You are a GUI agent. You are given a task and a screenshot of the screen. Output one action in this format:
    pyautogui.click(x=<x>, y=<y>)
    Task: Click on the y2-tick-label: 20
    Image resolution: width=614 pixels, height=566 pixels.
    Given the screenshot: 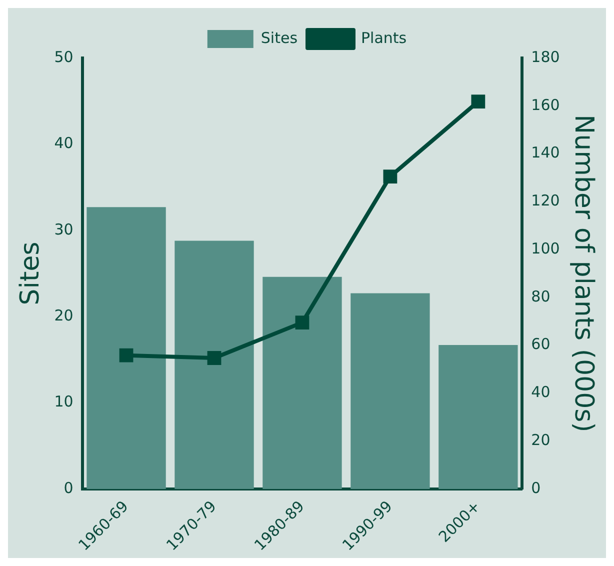 What is the action you would take?
    pyautogui.click(x=540, y=439)
    